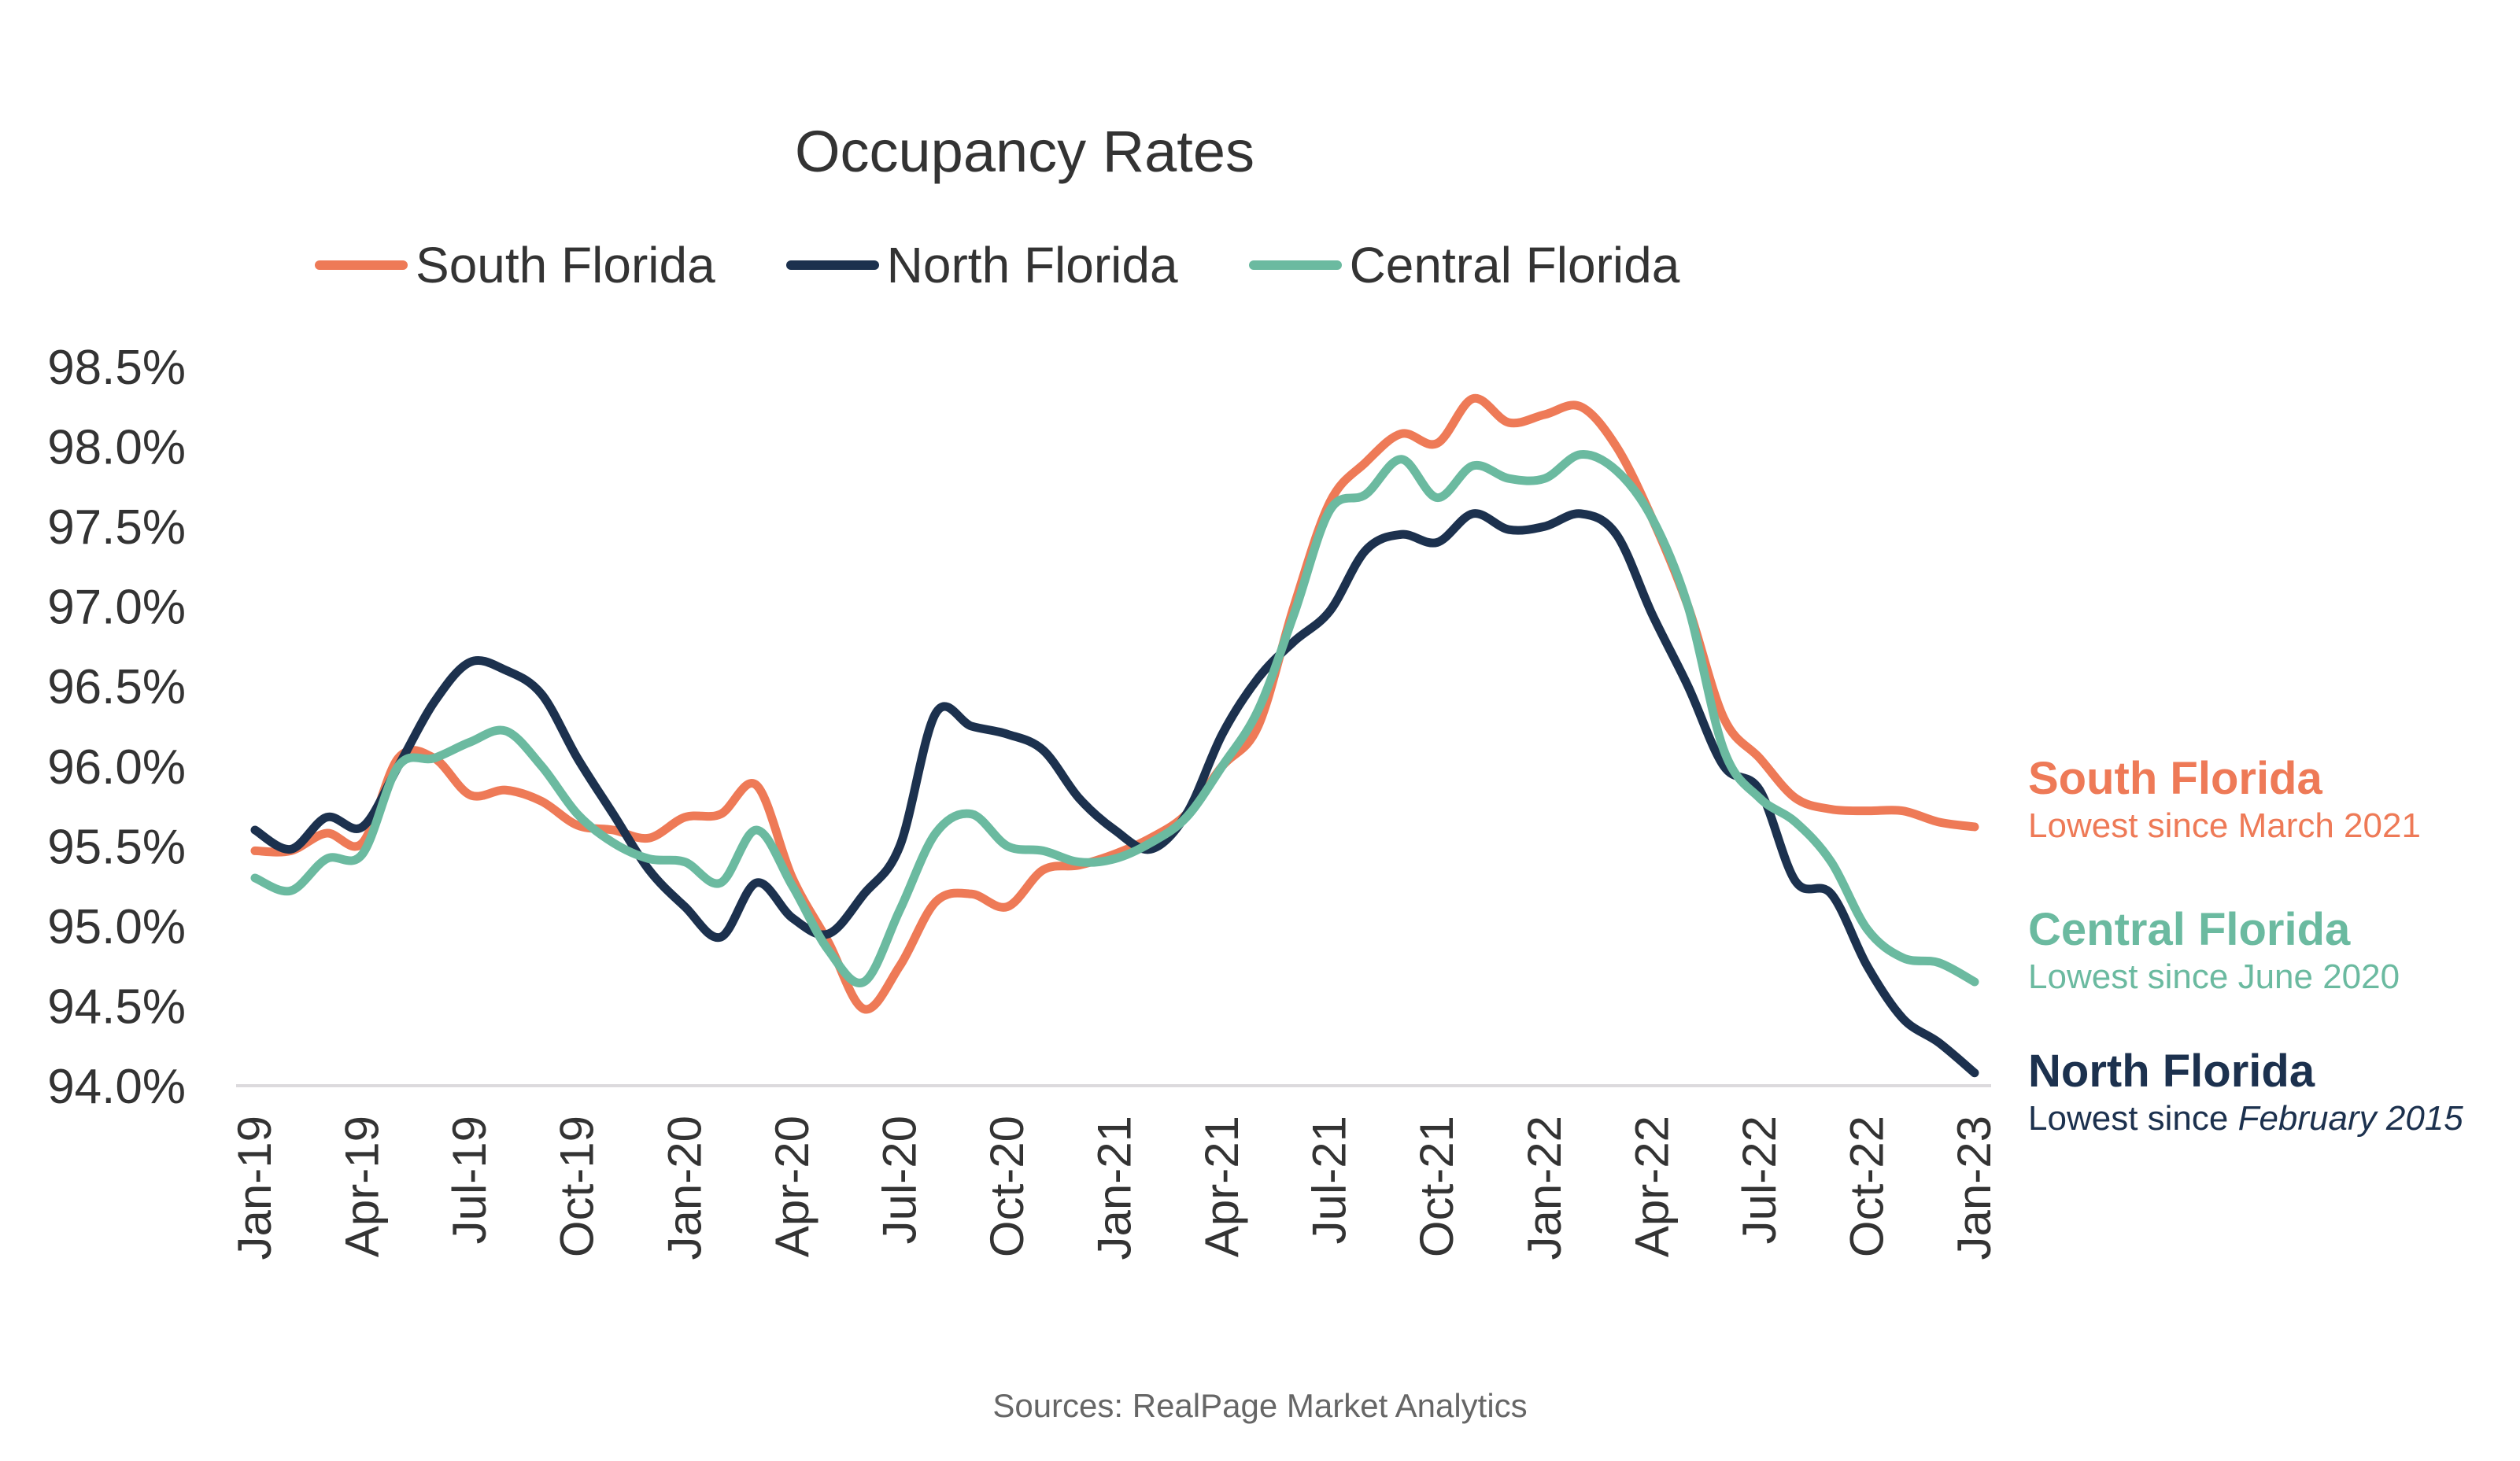 The width and height of the screenshot is (2520, 1461). I want to click on annotation-south-florida: South Florida Lowest since March 2021, so click(2224, 801).